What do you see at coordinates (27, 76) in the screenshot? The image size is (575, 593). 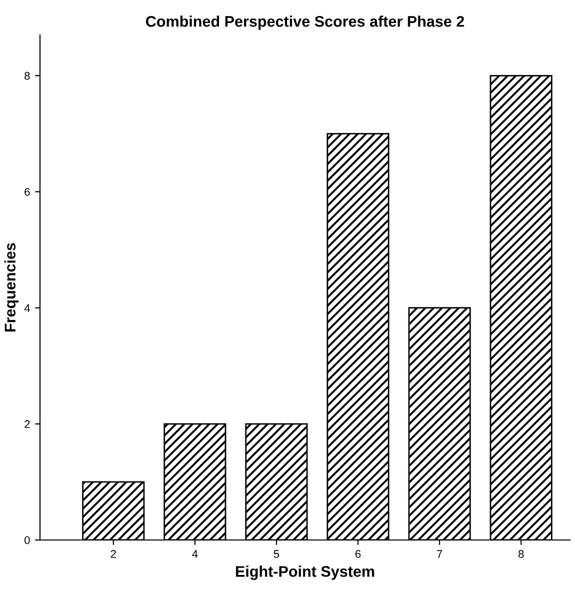 I see `y-tick-label: 8` at bounding box center [27, 76].